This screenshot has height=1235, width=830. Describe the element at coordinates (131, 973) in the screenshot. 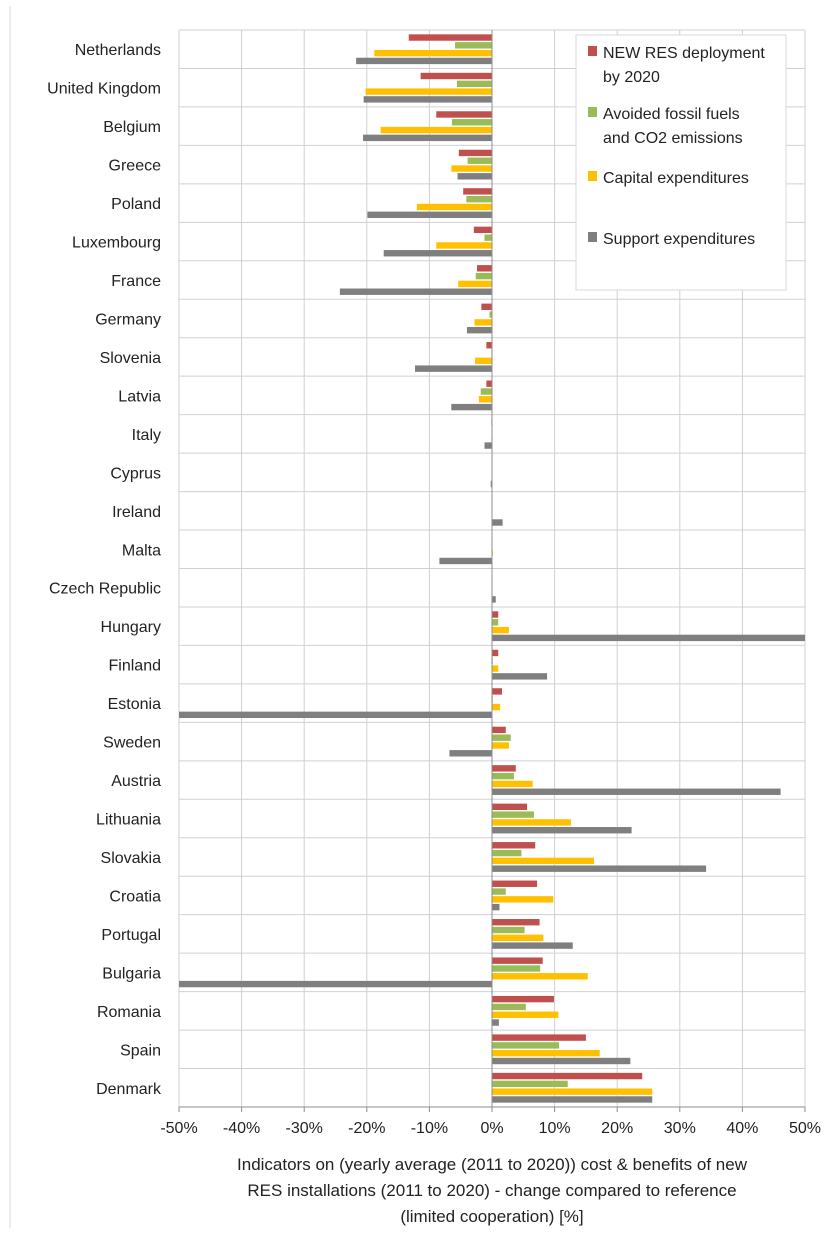

I see `category-label-bulgaria: Bulgaria` at that location.